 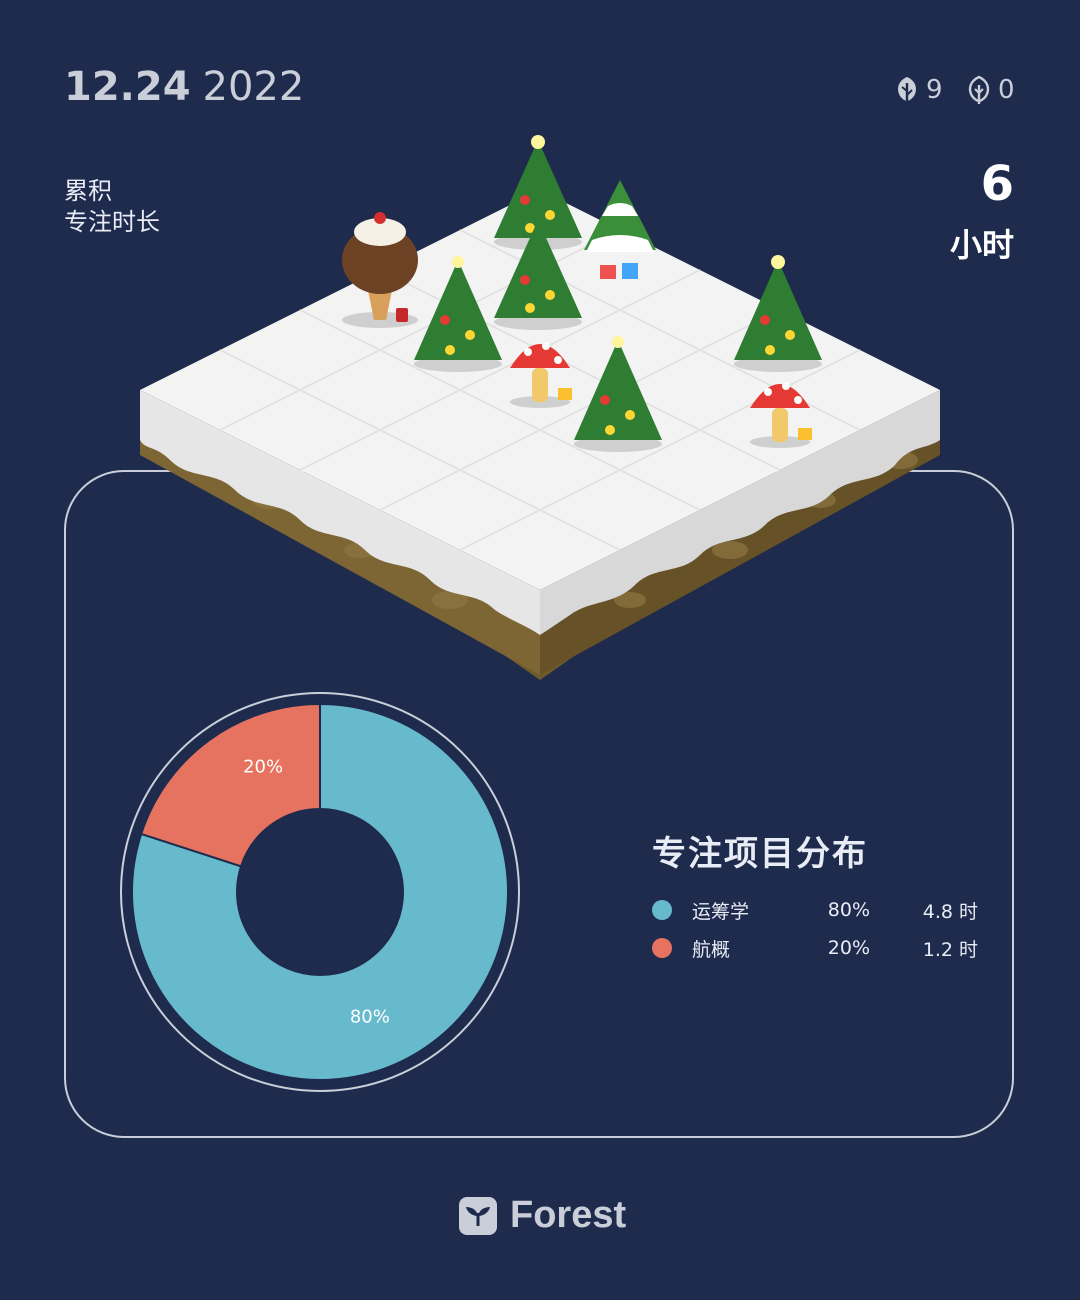 I want to click on legend-project-name: 运筹学, so click(x=721, y=911).